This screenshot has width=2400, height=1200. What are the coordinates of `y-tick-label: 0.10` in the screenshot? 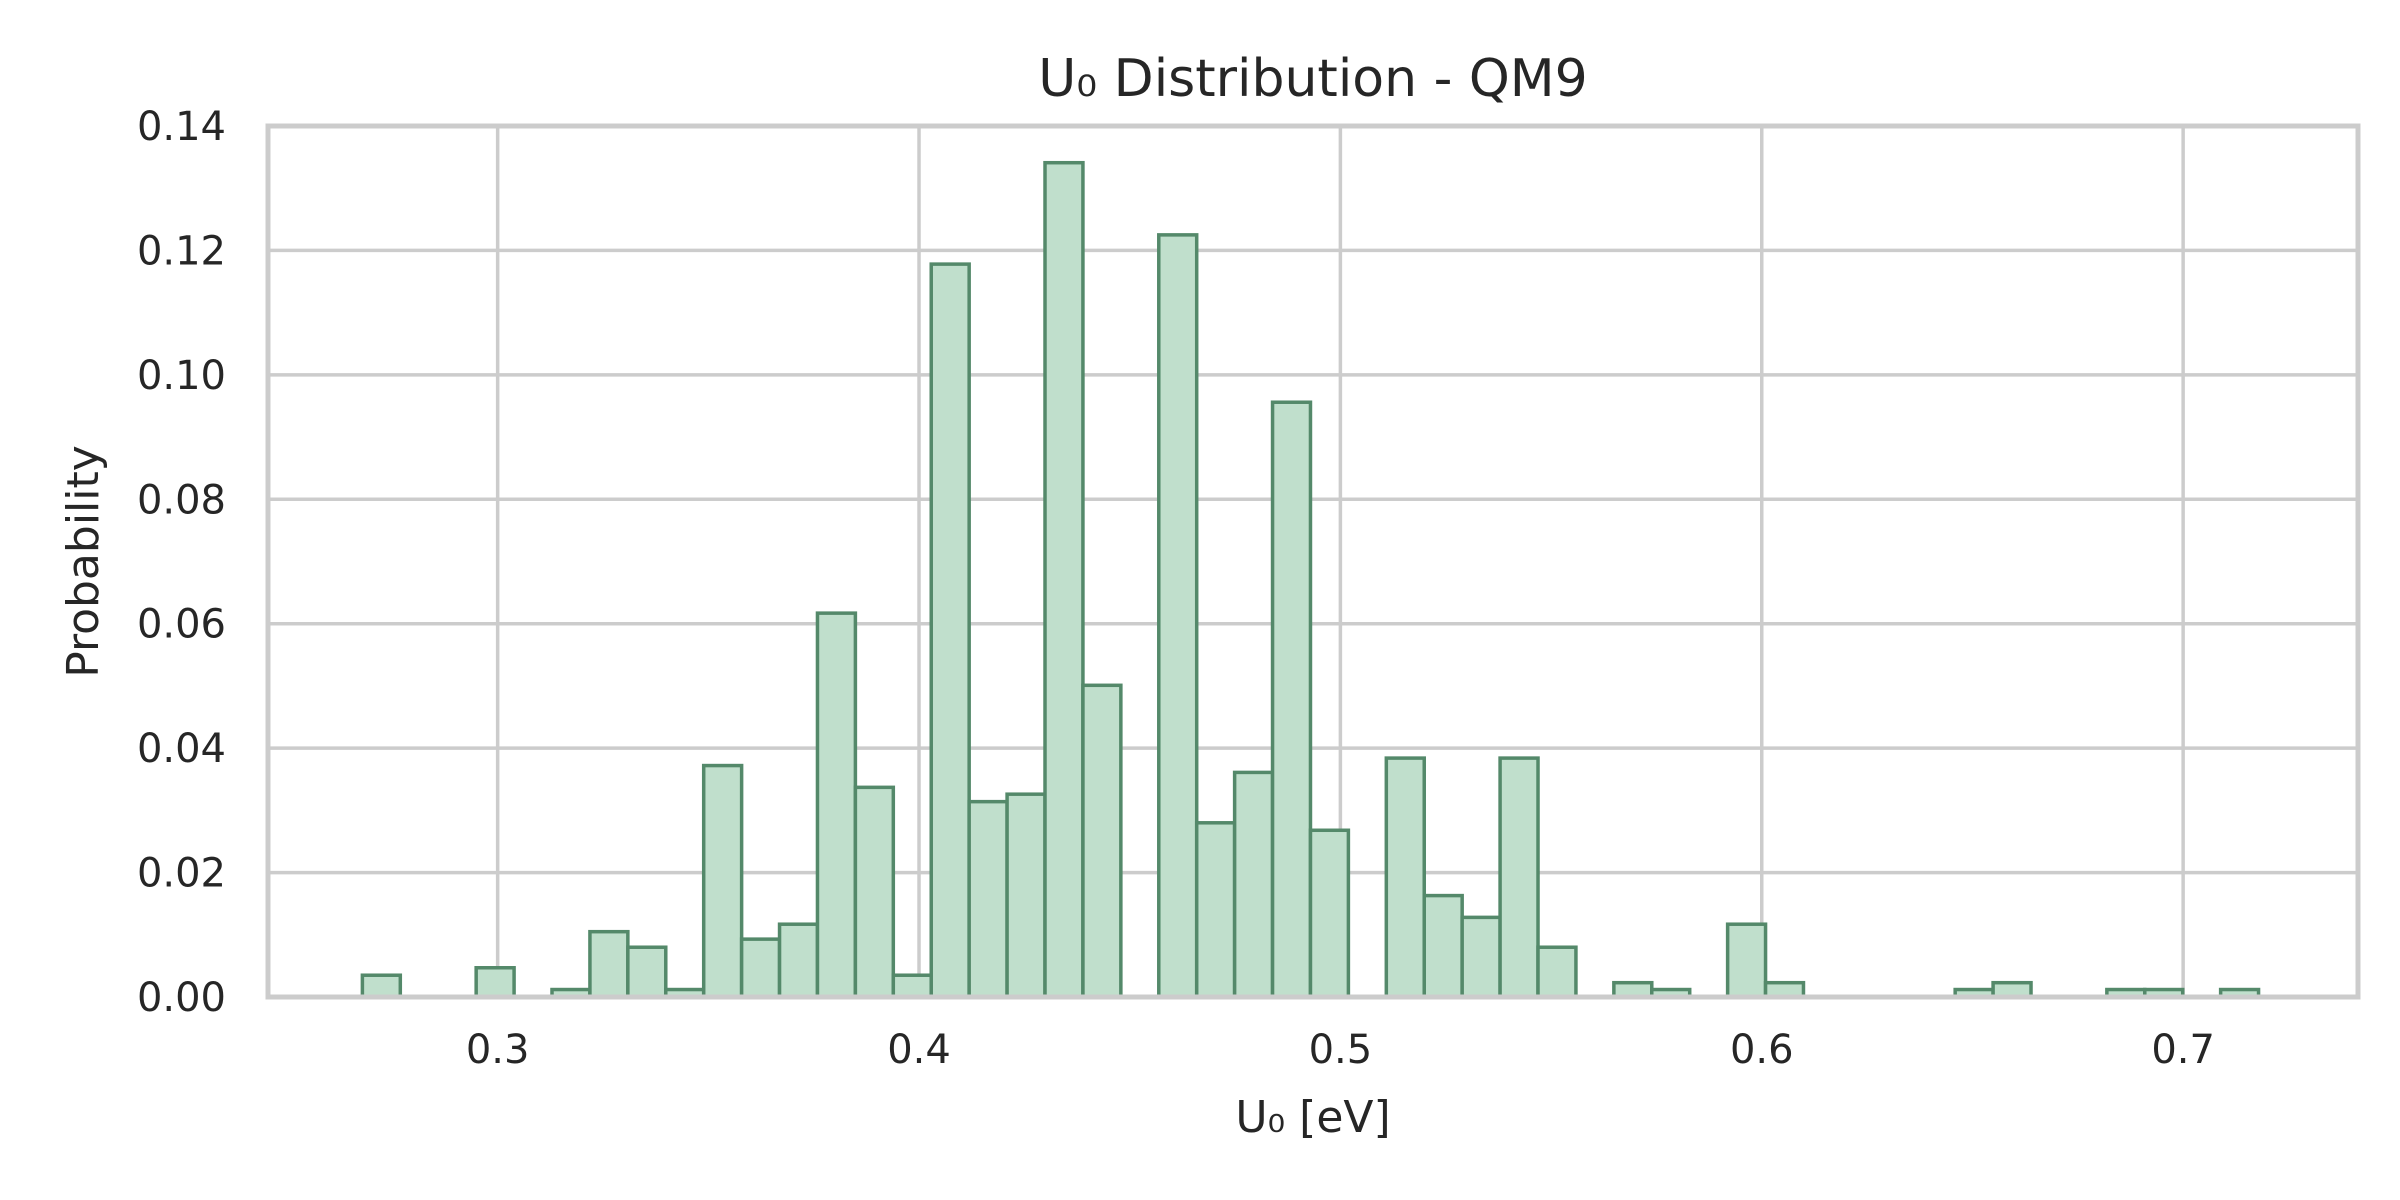 It's located at (181, 376).